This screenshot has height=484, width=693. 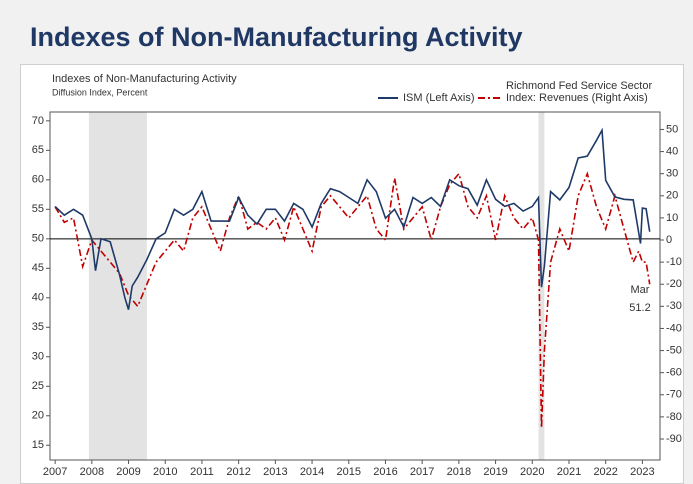 I want to click on x-tick-label: 2016, so click(x=385, y=472).